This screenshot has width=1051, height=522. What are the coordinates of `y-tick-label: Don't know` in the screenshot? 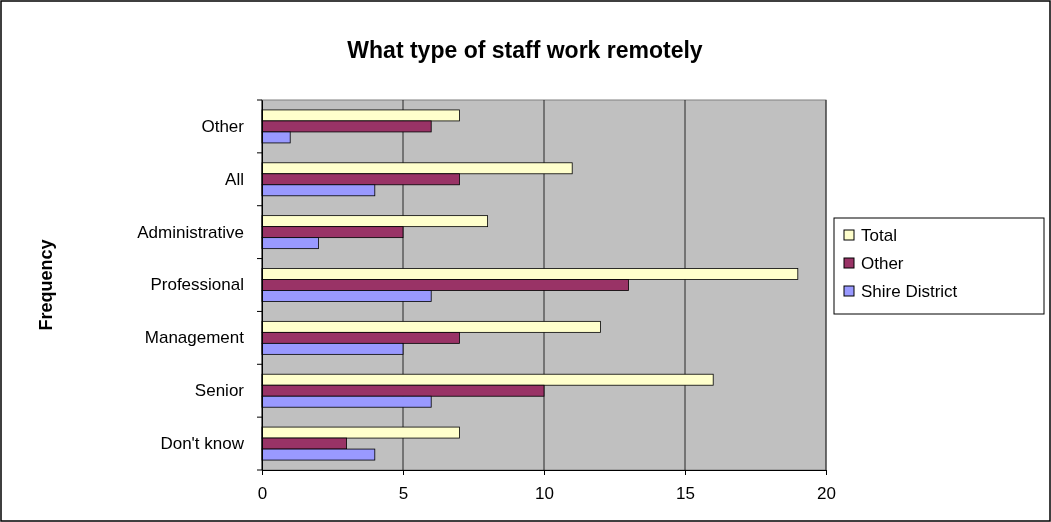 It's located at (202, 444).